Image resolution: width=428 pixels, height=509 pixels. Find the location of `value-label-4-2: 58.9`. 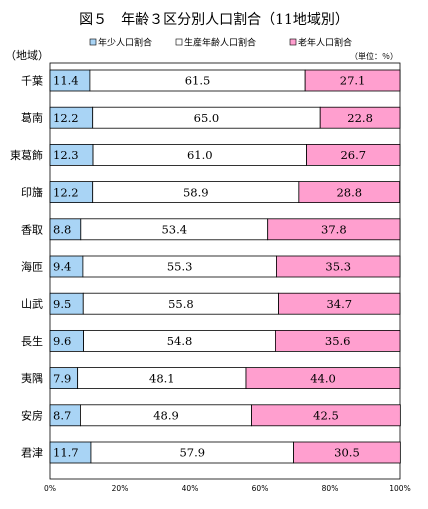

value-label-4-2: 58.9 is located at coordinates (196, 192).